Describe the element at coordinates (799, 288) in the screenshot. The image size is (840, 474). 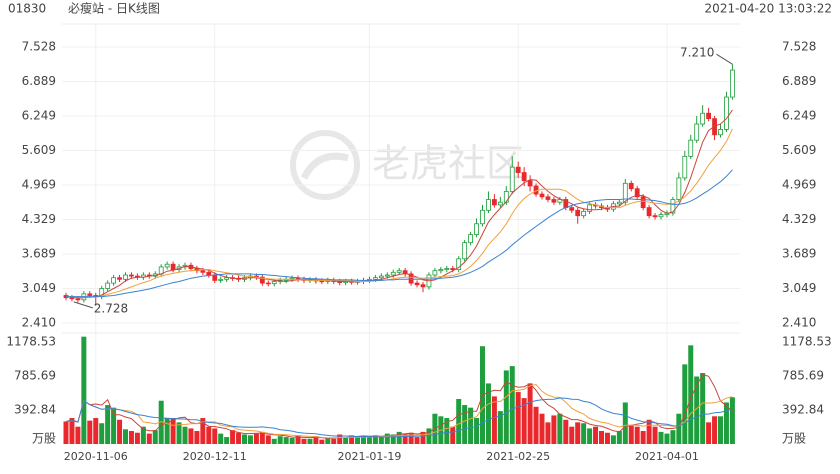
I see `y-tick-label-right: 3.049` at that location.